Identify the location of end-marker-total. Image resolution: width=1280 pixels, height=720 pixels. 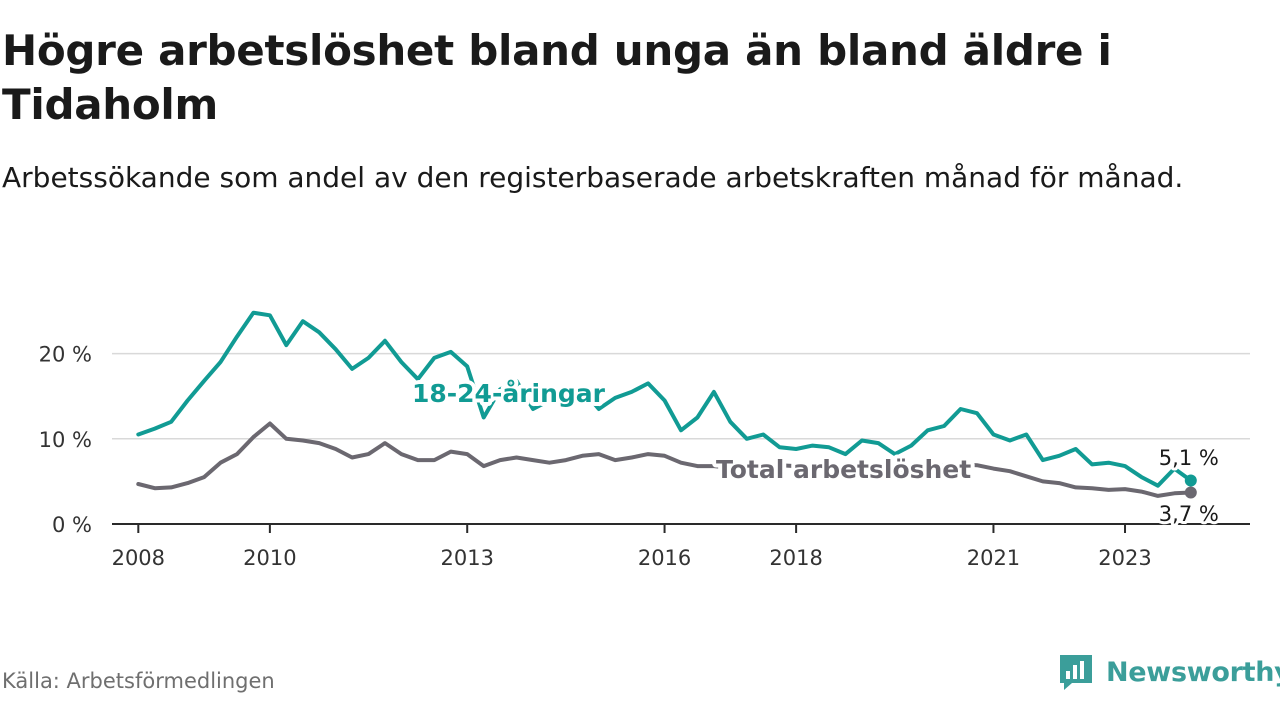
(1190, 492).